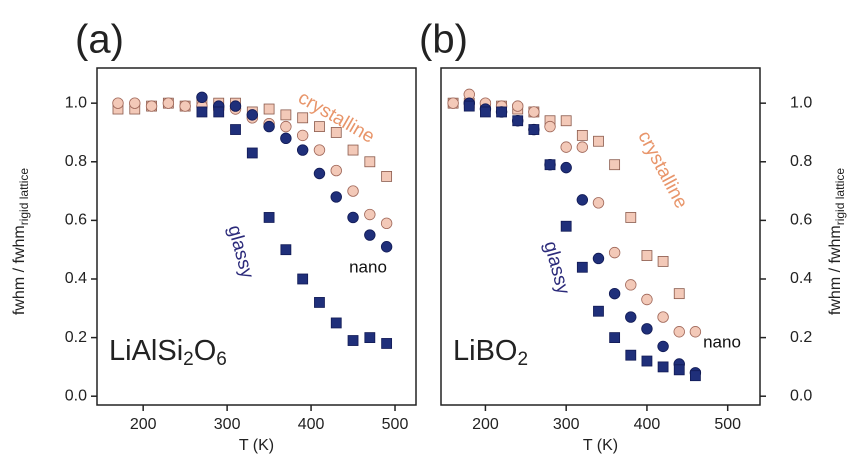 This screenshot has width=853, height=460. I want to click on x-axis-label: T (K), so click(600, 445).